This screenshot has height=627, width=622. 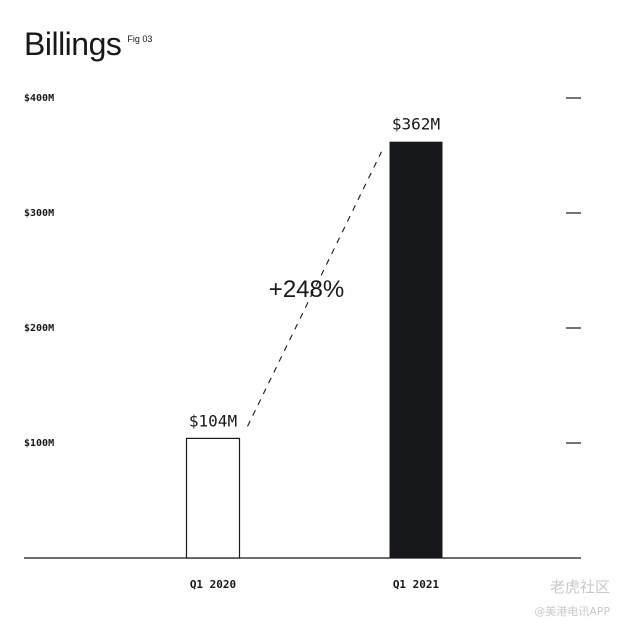 I want to click on y-tick-label: $400M, so click(x=39, y=98).